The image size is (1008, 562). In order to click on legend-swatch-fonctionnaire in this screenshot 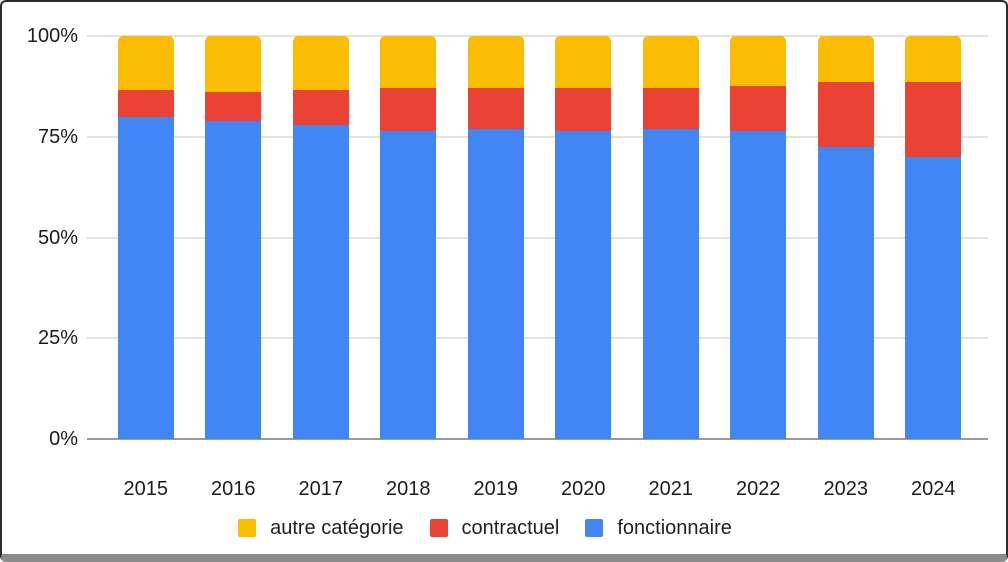, I will do `click(594, 528)`.